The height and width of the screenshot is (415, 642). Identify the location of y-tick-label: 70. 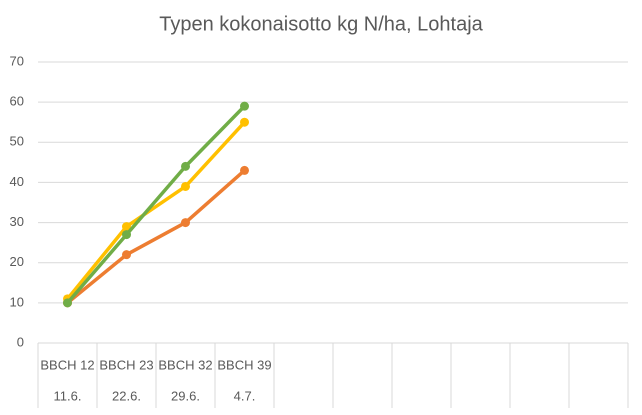
(17, 60).